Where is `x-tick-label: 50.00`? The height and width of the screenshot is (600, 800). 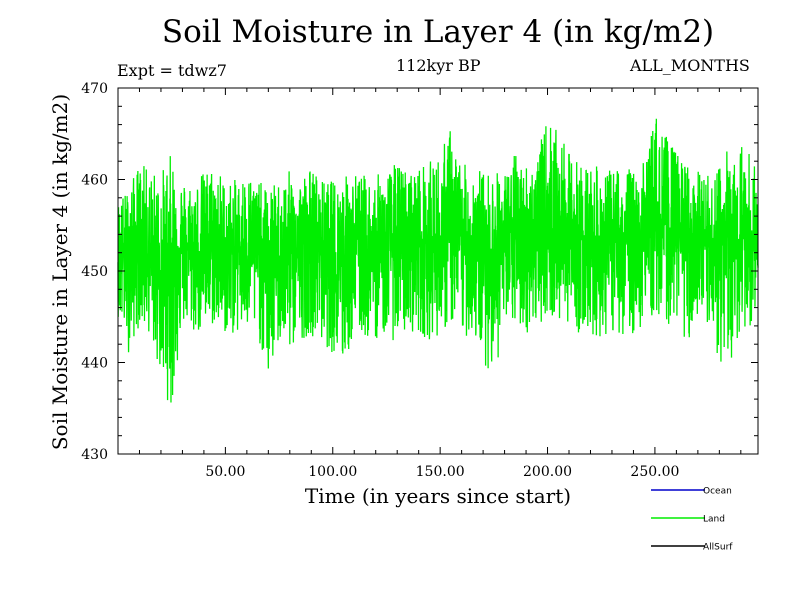 x-tick-label: 50.00 is located at coordinates (225, 472).